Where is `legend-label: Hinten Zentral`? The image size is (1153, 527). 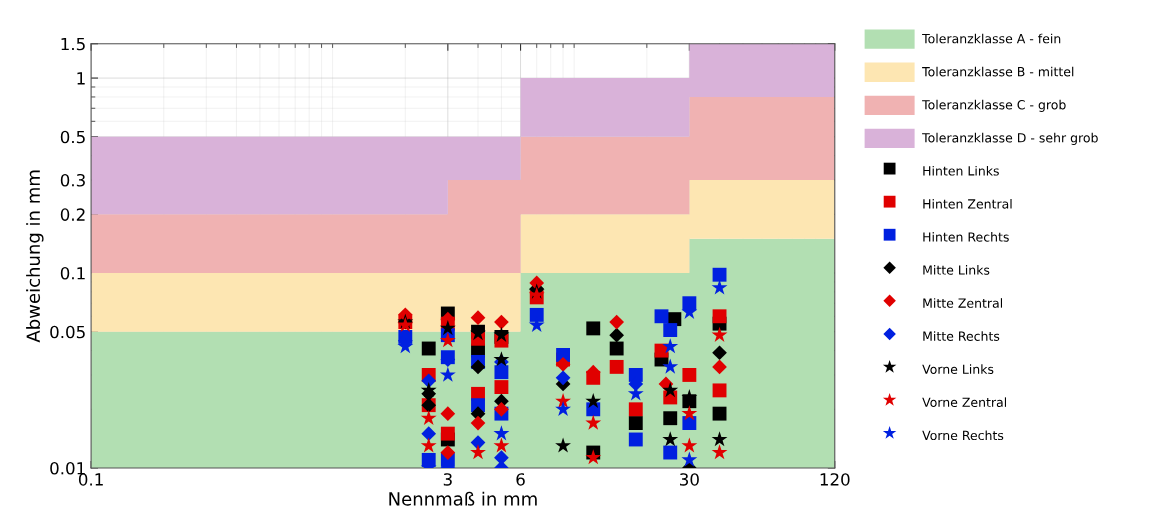
legend-label: Hinten Zentral is located at coordinates (967, 203).